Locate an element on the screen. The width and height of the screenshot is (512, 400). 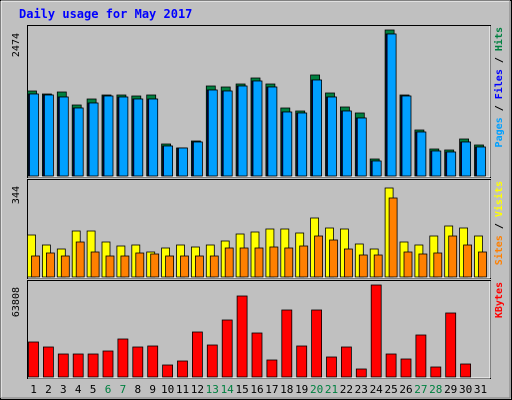
legend-entry: Files is located at coordinates (499, 84).